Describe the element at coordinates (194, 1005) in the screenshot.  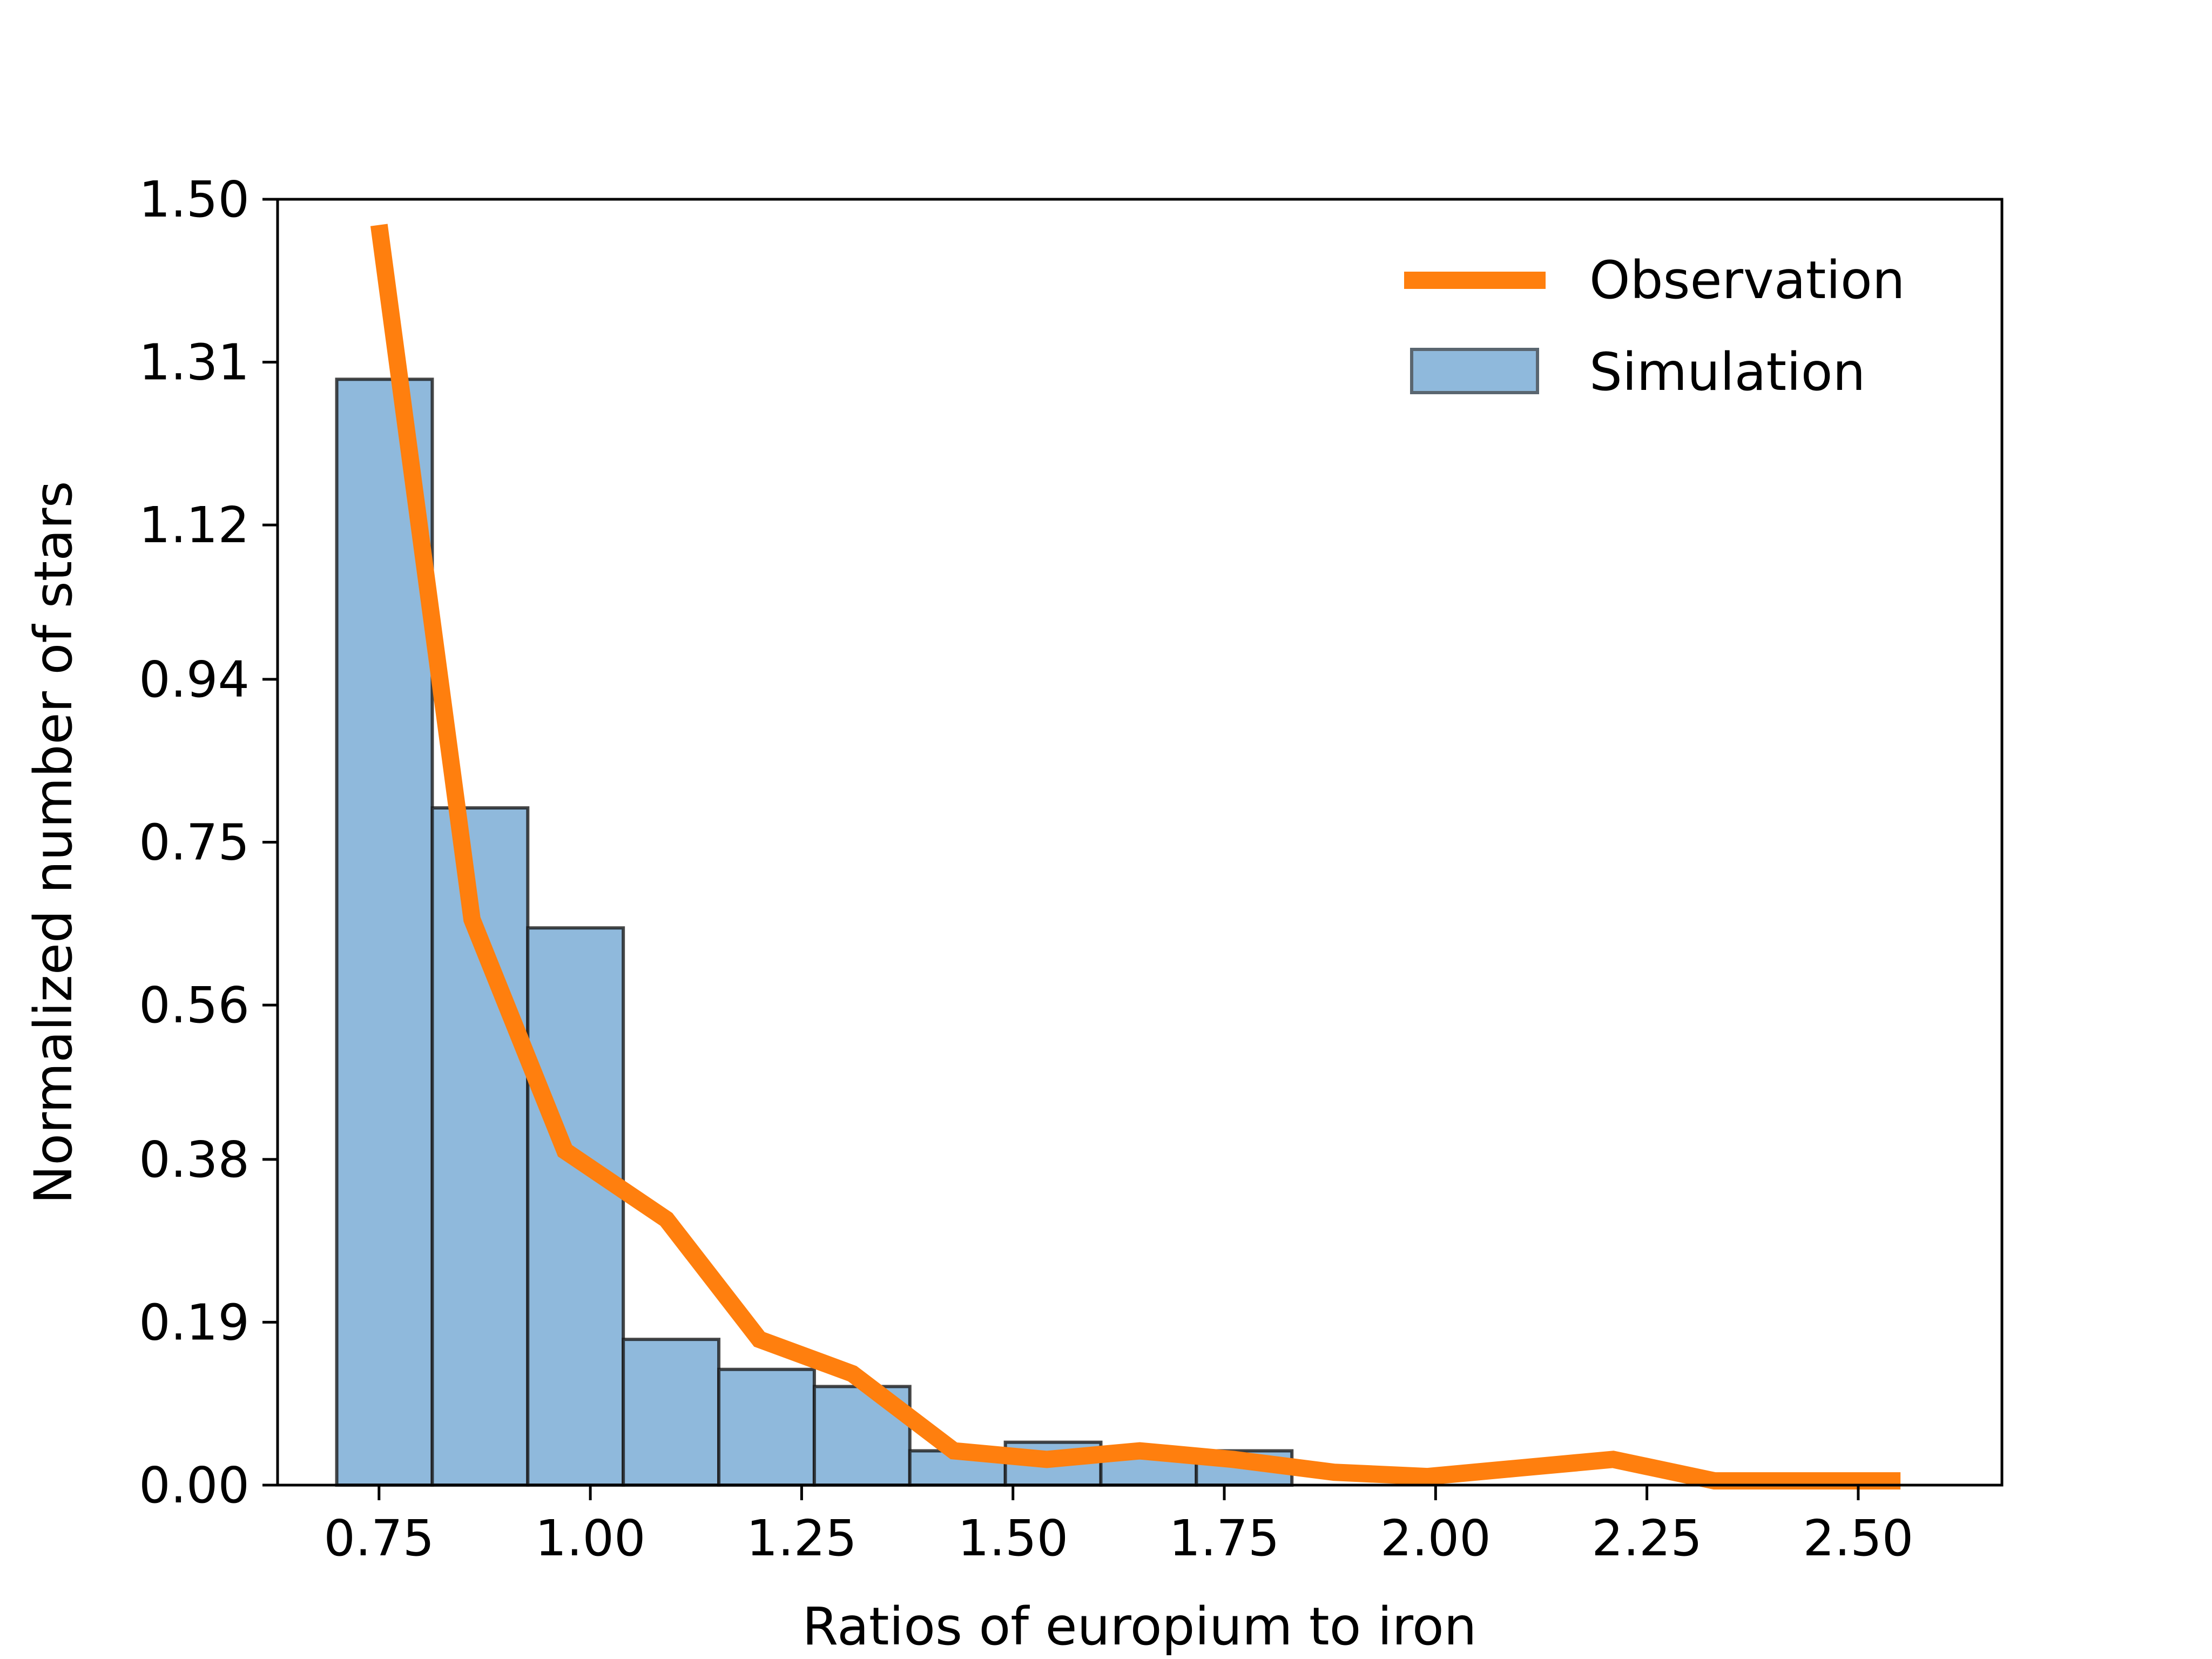
I see `y-tick-label: 0.56` at that location.